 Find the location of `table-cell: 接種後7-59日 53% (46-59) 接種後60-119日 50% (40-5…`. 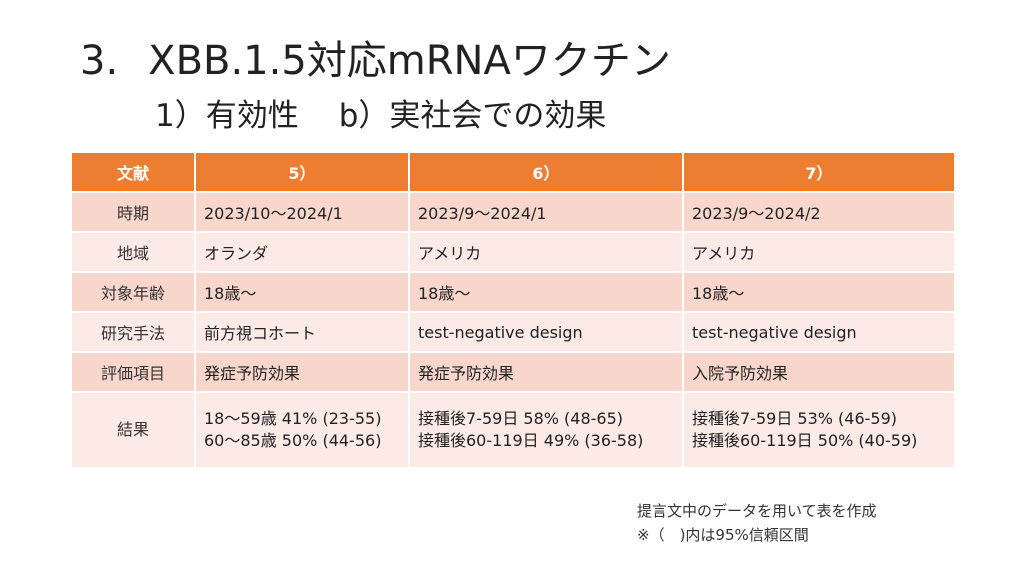

table-cell: 接種後7-59日 53% (46-59) 接種後60-119日 50% (40-5… is located at coordinates (819, 430).